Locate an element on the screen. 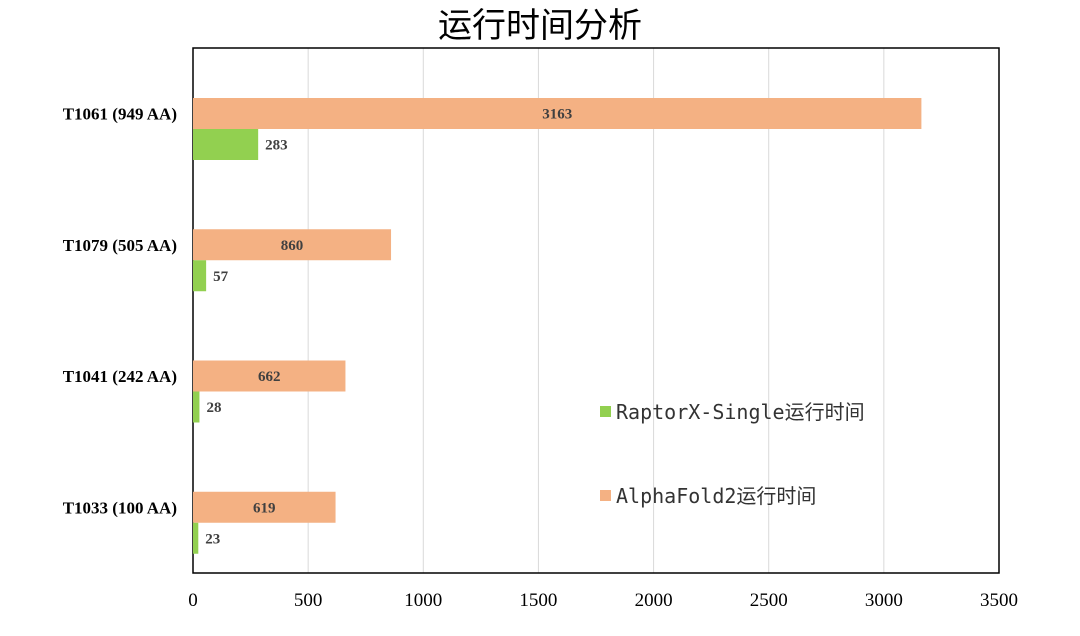 This screenshot has width=1080, height=636. x-tick-label: 500 is located at coordinates (308, 600).